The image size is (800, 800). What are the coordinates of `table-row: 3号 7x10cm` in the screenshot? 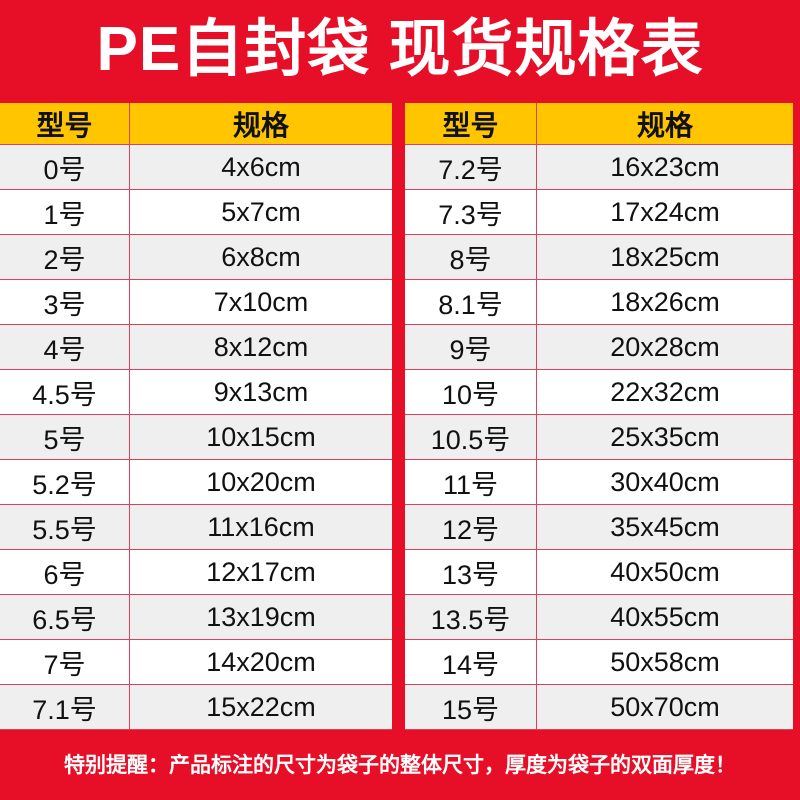 It's located at (196, 302).